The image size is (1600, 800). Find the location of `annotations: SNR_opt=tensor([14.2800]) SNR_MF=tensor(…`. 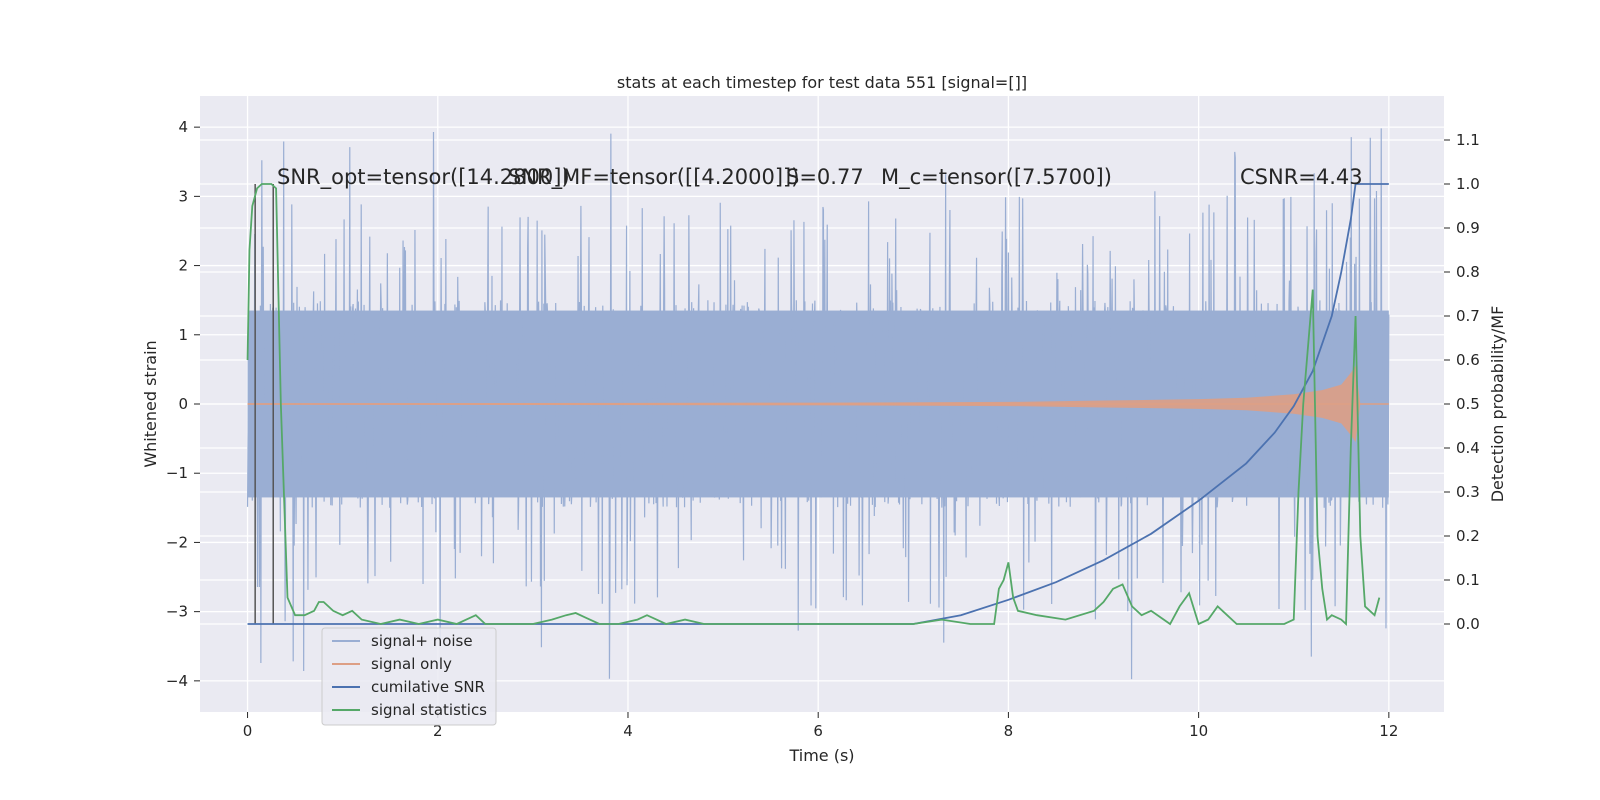

annotations: SNR_opt=tensor([14.2800]) SNR_MF=tensor(… is located at coordinates (820, 177).